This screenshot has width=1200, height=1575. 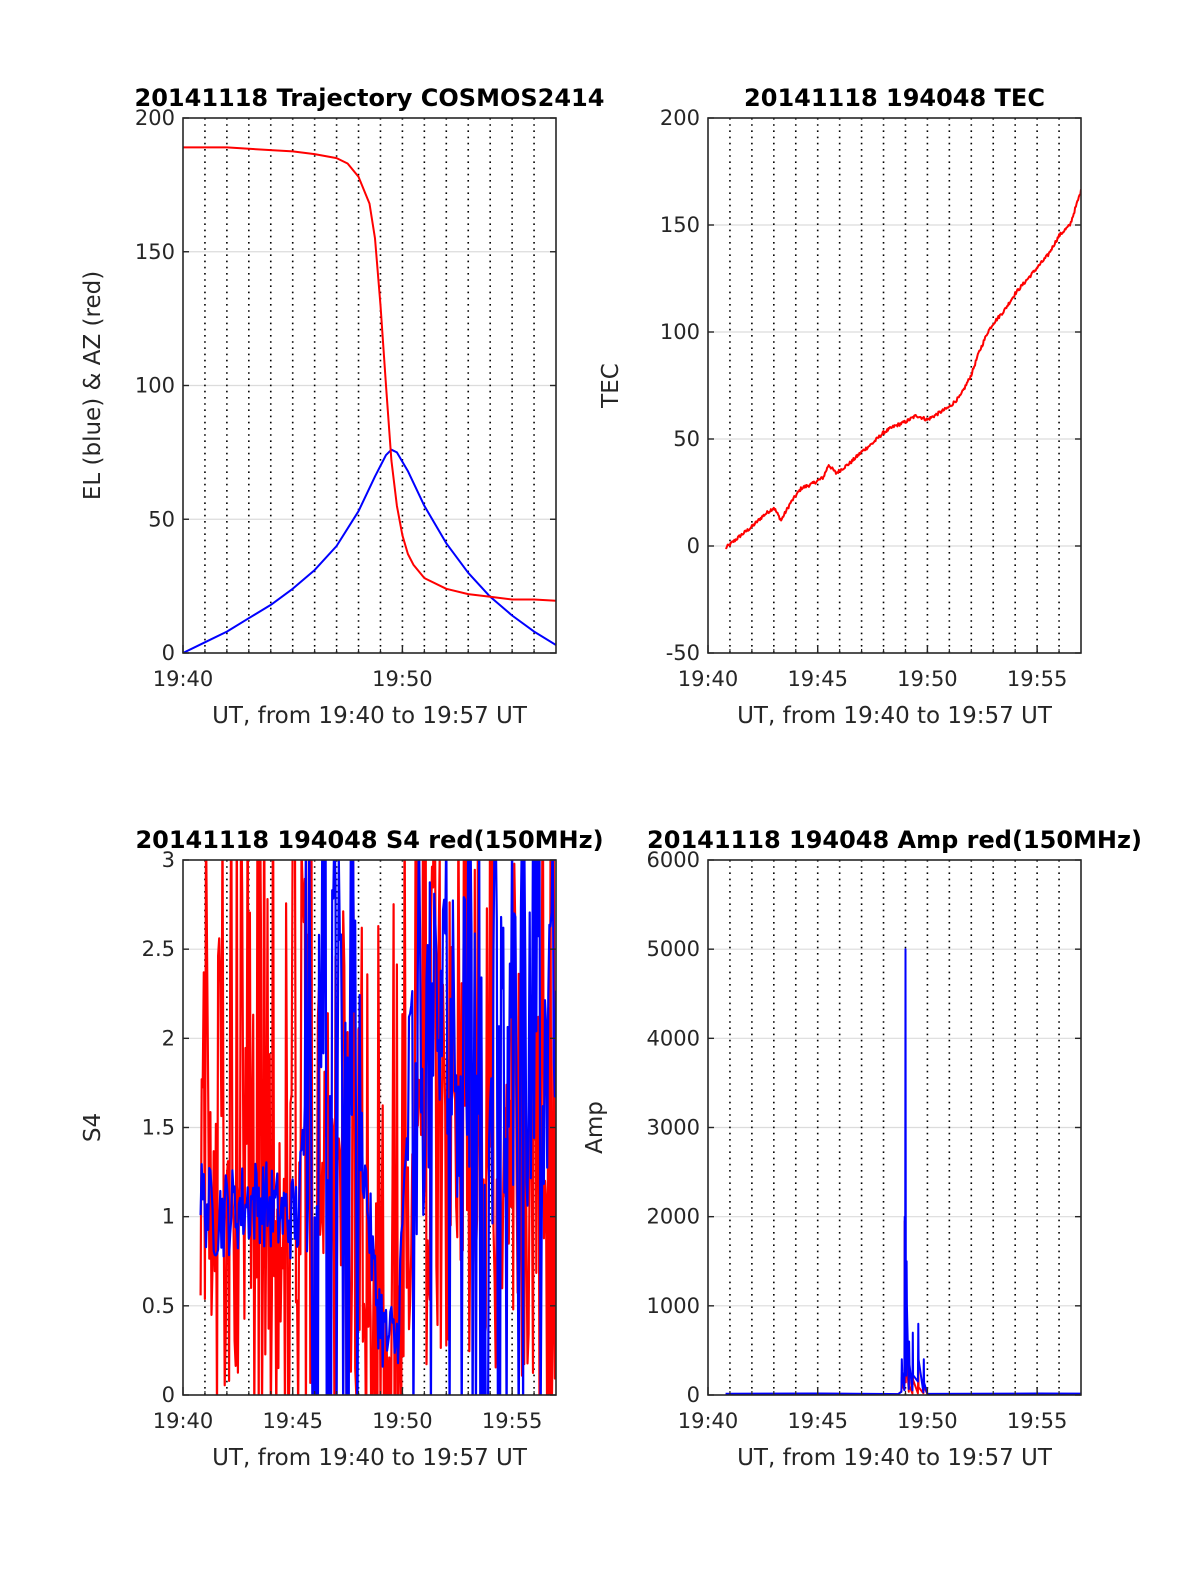 I want to click on chart3-ytick-4: 2, so click(x=168, y=1038).